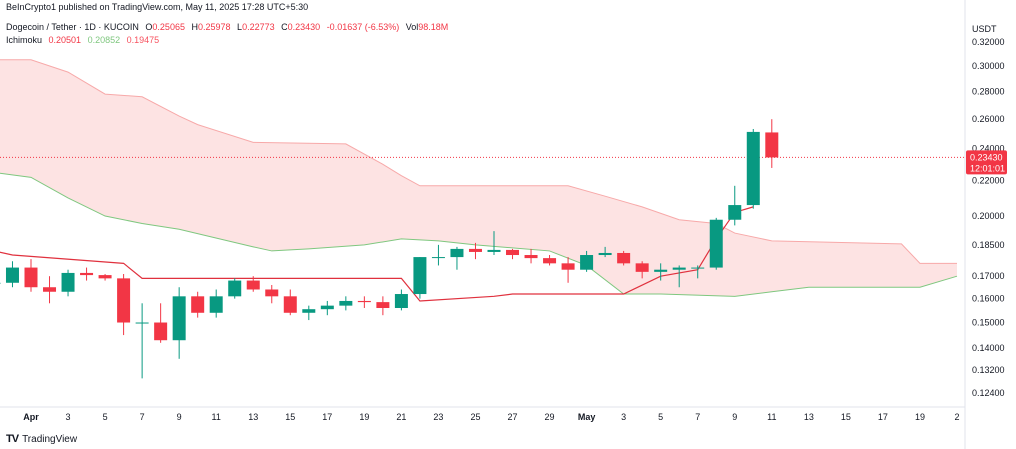 Image resolution: width=1016 pixels, height=449 pixels. I want to click on time-tick-label: 29, so click(550, 417).